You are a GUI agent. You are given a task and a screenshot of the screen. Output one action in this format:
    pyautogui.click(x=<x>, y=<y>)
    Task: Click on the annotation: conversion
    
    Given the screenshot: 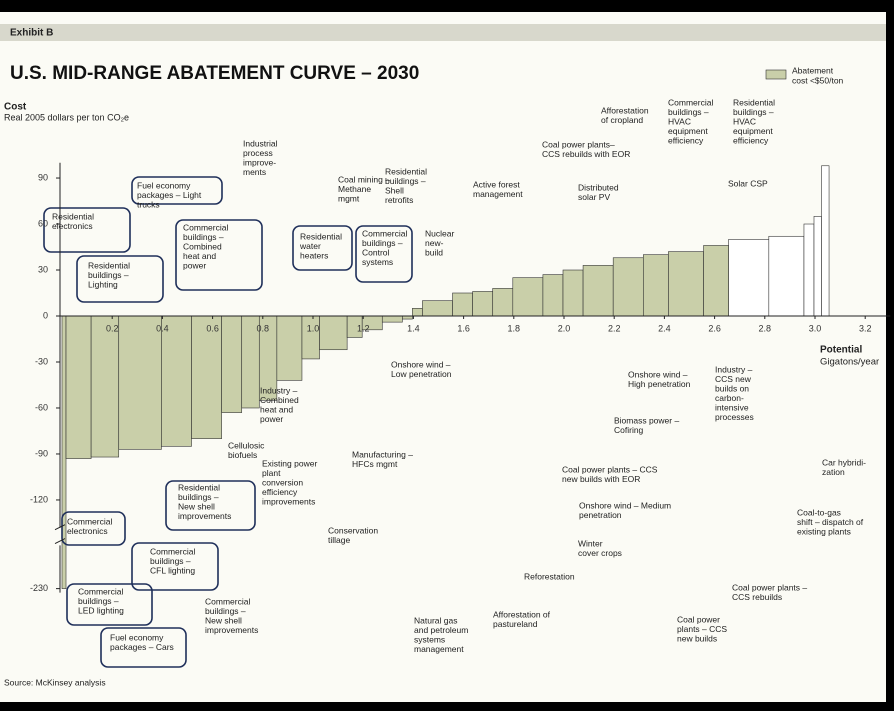 What is the action you would take?
    pyautogui.click(x=282, y=482)
    